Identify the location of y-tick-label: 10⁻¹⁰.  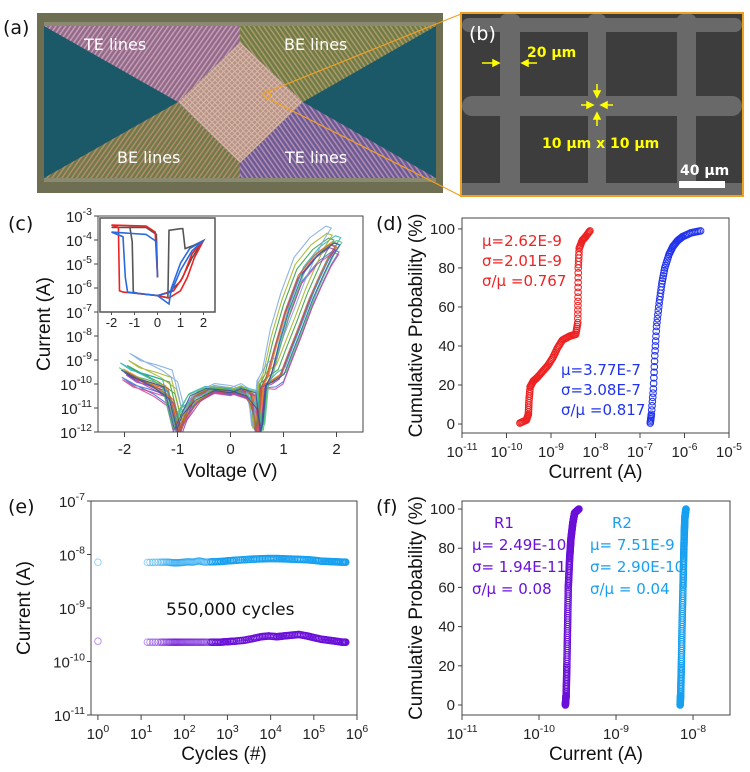
(76, 384).